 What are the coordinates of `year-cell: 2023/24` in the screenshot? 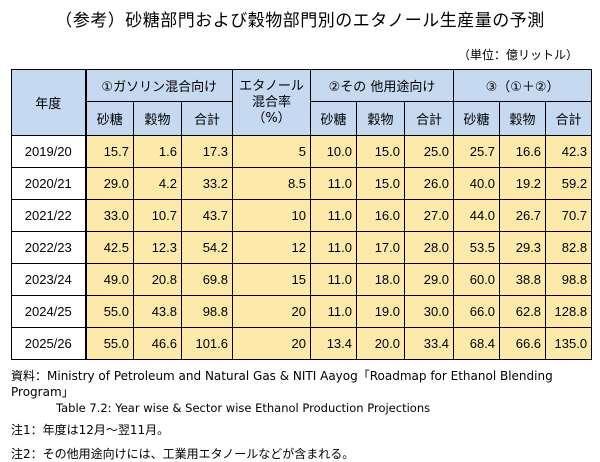 It's located at (48, 279).